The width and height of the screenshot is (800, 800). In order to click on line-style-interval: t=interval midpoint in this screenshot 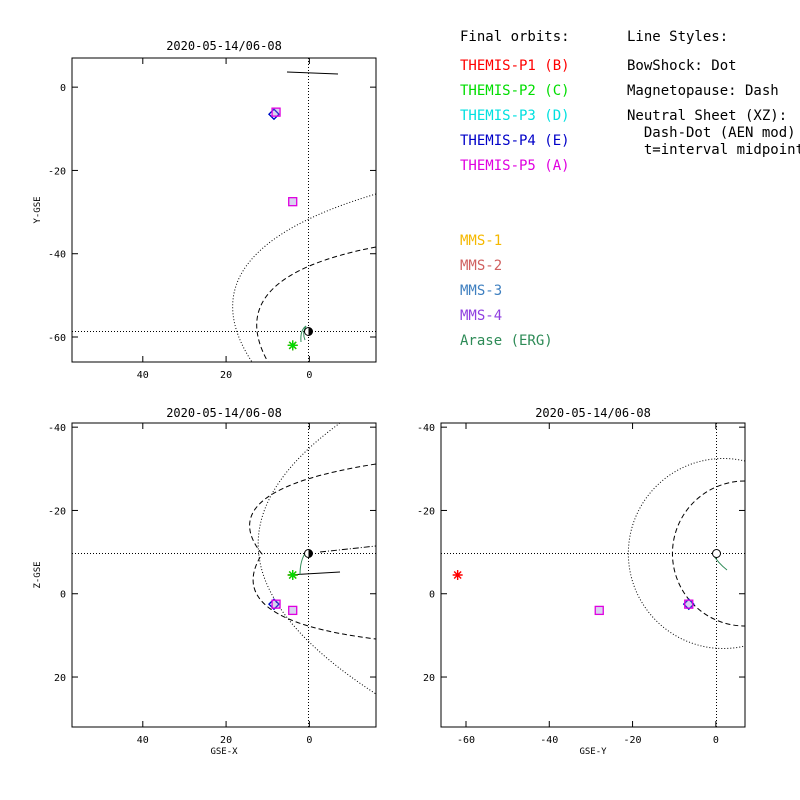, I will do `click(713, 150)`.